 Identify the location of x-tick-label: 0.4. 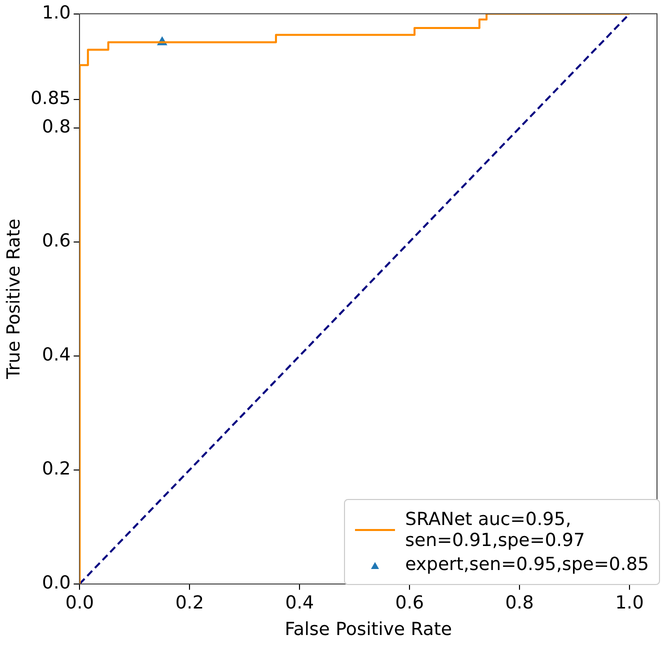
(299, 603).